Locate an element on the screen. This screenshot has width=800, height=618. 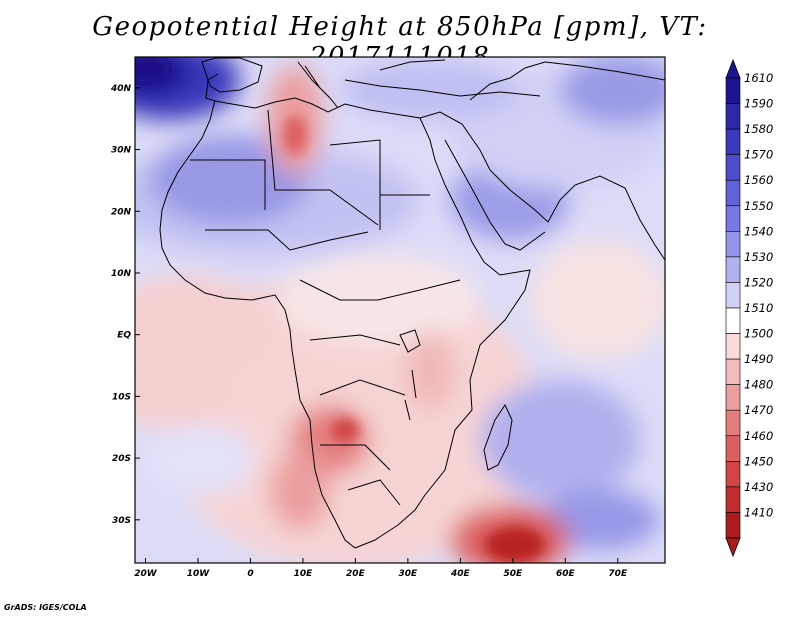
lon-tick-label: 60E is located at coordinates (566, 574).